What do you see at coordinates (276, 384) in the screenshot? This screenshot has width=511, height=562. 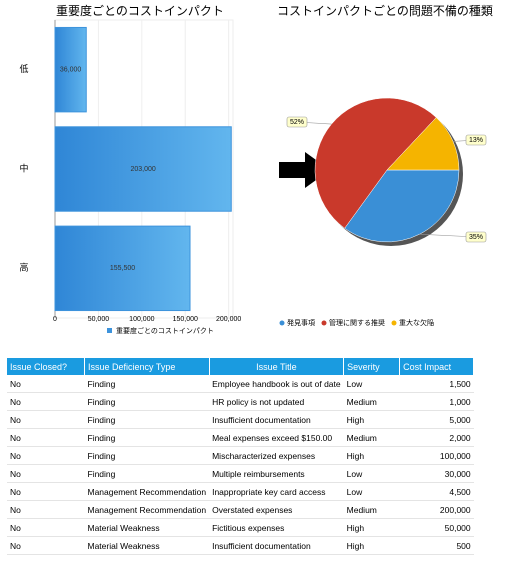 I see `table-cell: Employee handbook is out of date` at bounding box center [276, 384].